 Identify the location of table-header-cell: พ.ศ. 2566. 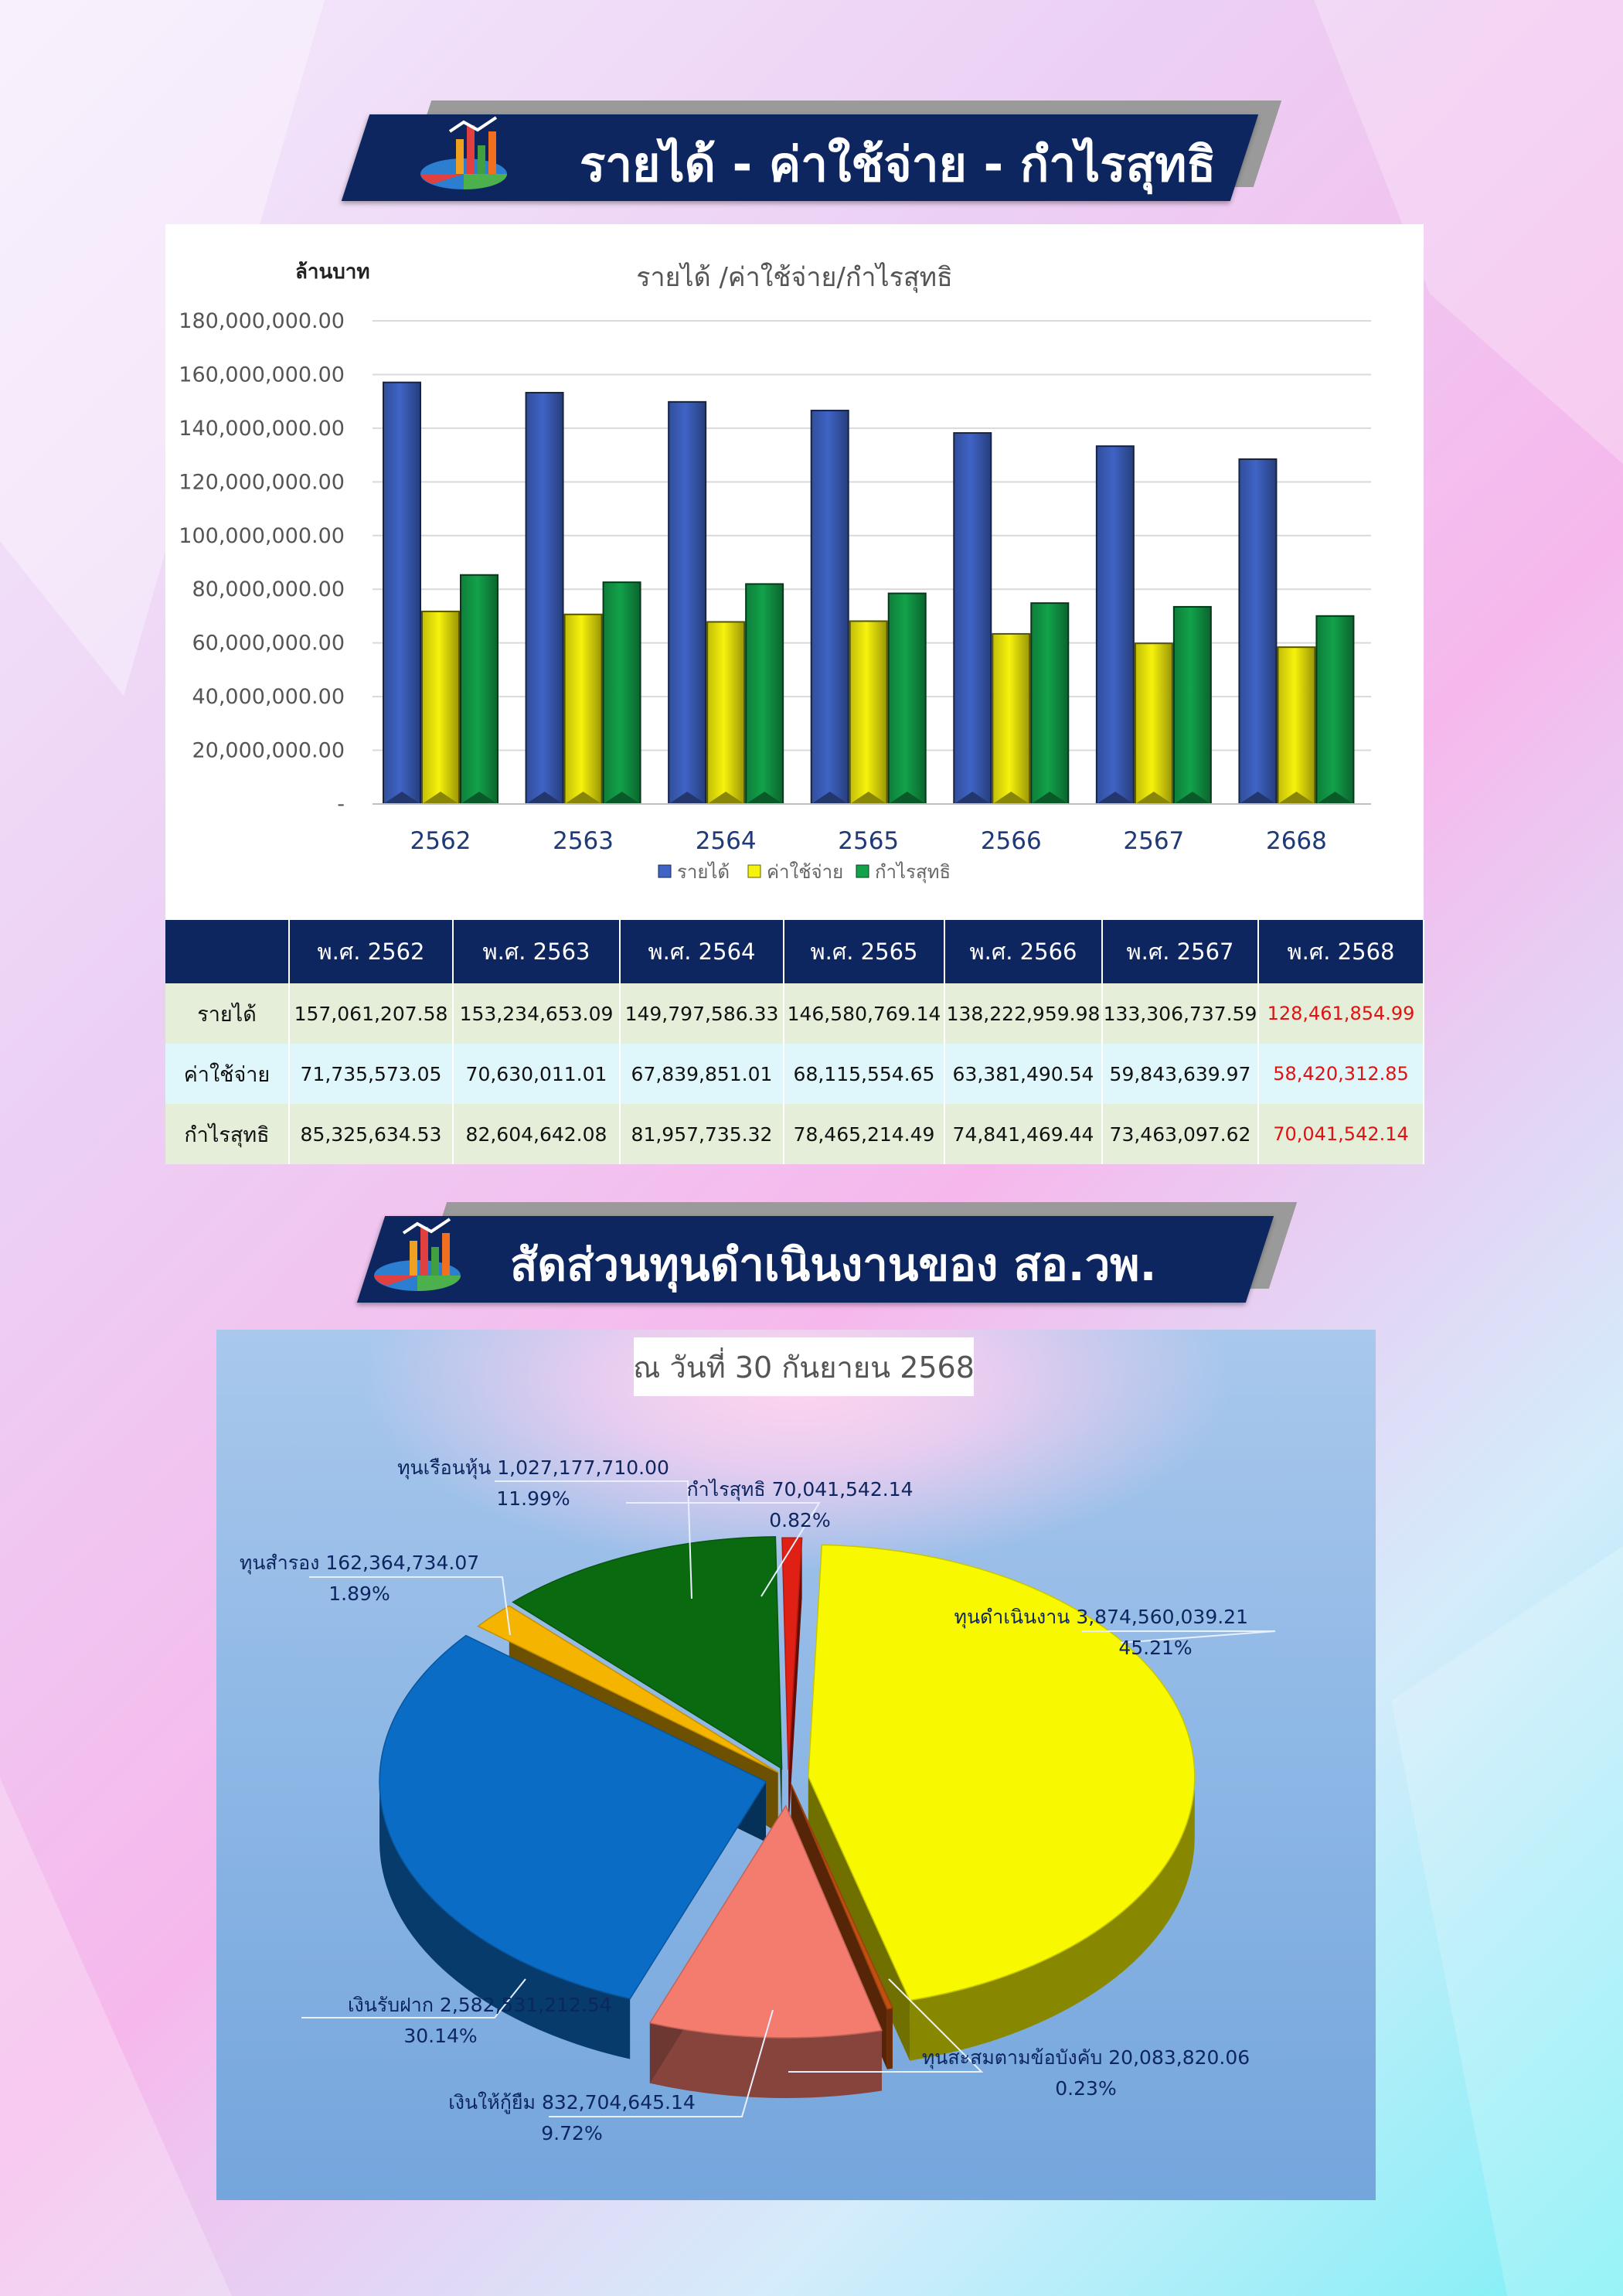
(1023, 951).